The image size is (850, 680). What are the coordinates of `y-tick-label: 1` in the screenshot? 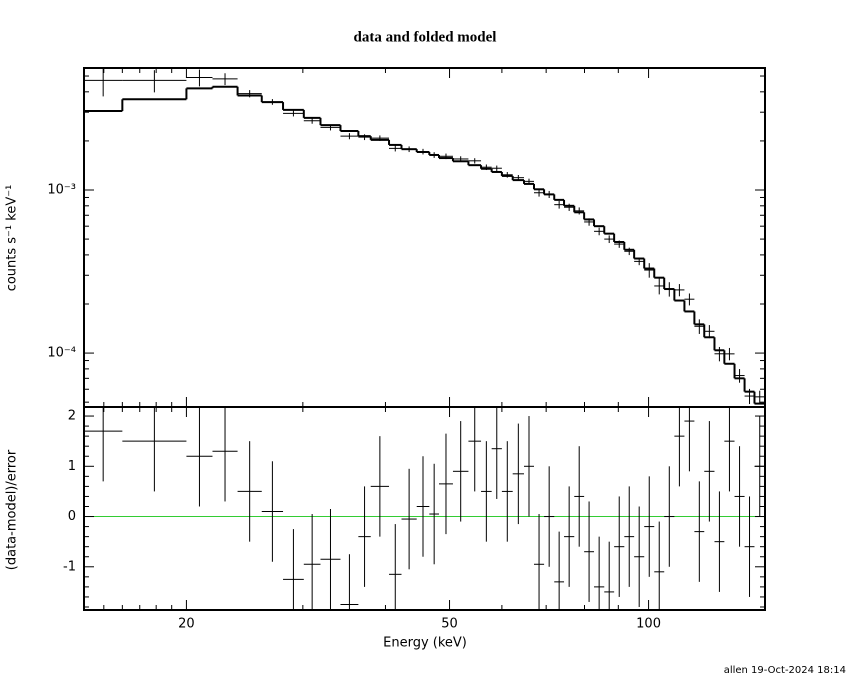 It's located at (72, 466).